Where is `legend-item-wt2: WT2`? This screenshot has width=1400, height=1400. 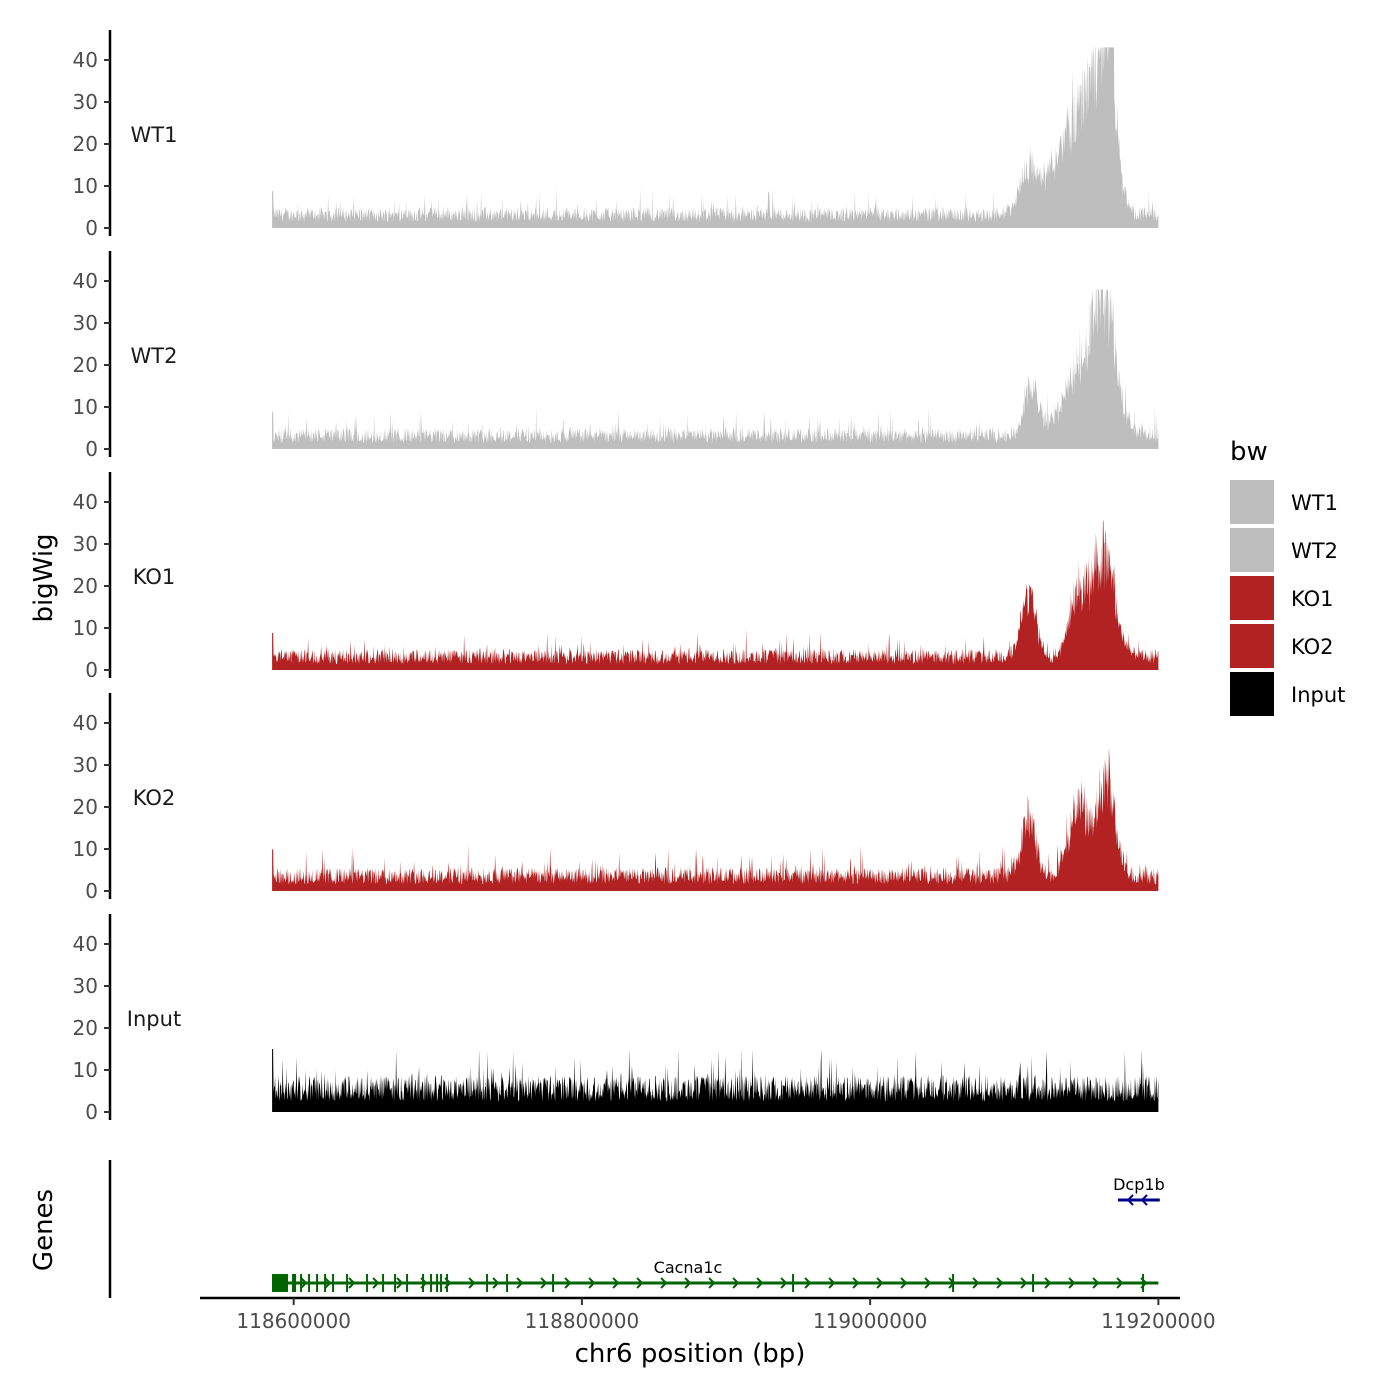
legend-item-wt2: WT2 is located at coordinates (1284, 550).